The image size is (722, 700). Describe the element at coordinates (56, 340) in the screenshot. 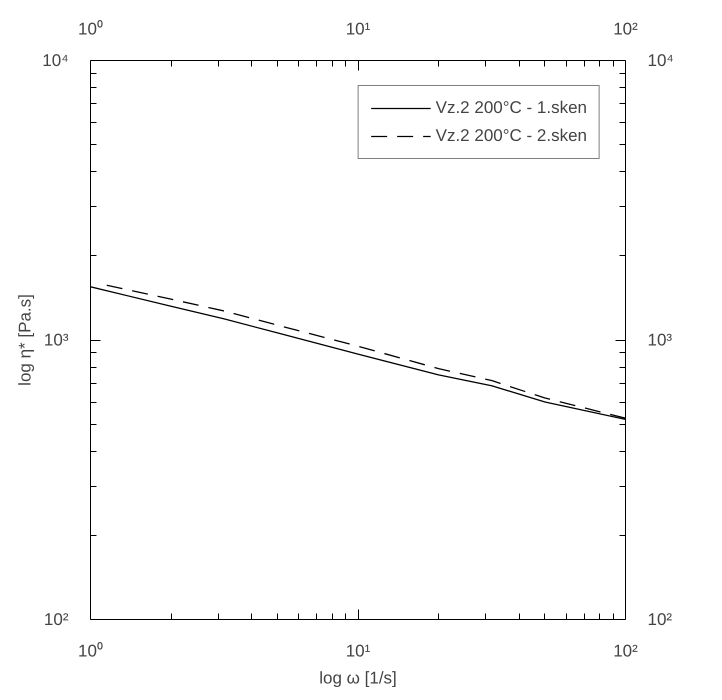

I see `text: 10³` at that location.